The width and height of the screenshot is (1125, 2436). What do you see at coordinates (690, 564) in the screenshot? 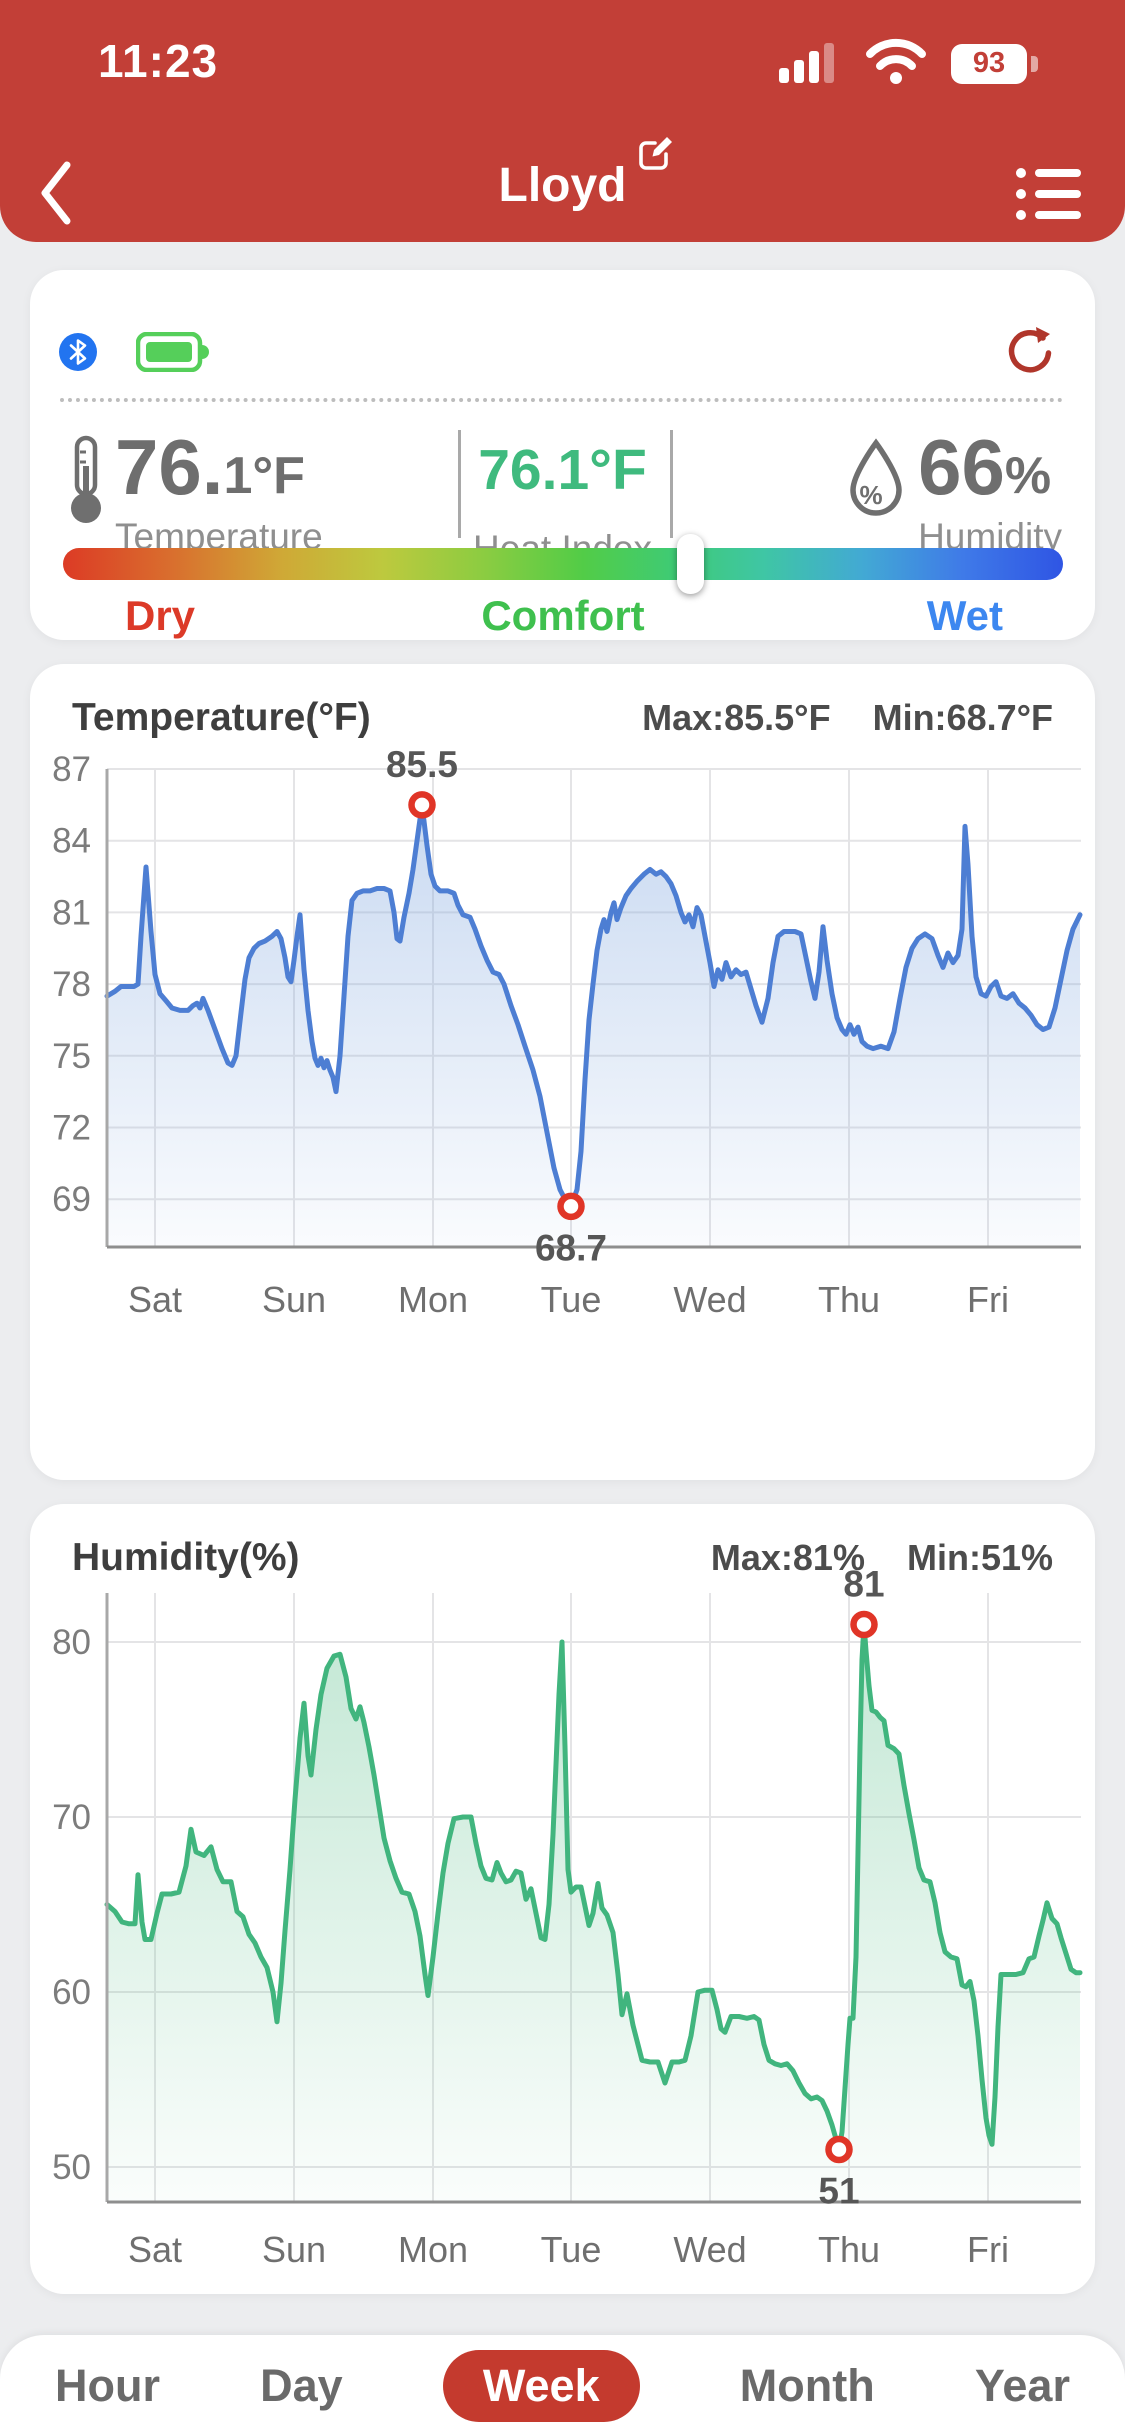
I see `slider-thumb` at bounding box center [690, 564].